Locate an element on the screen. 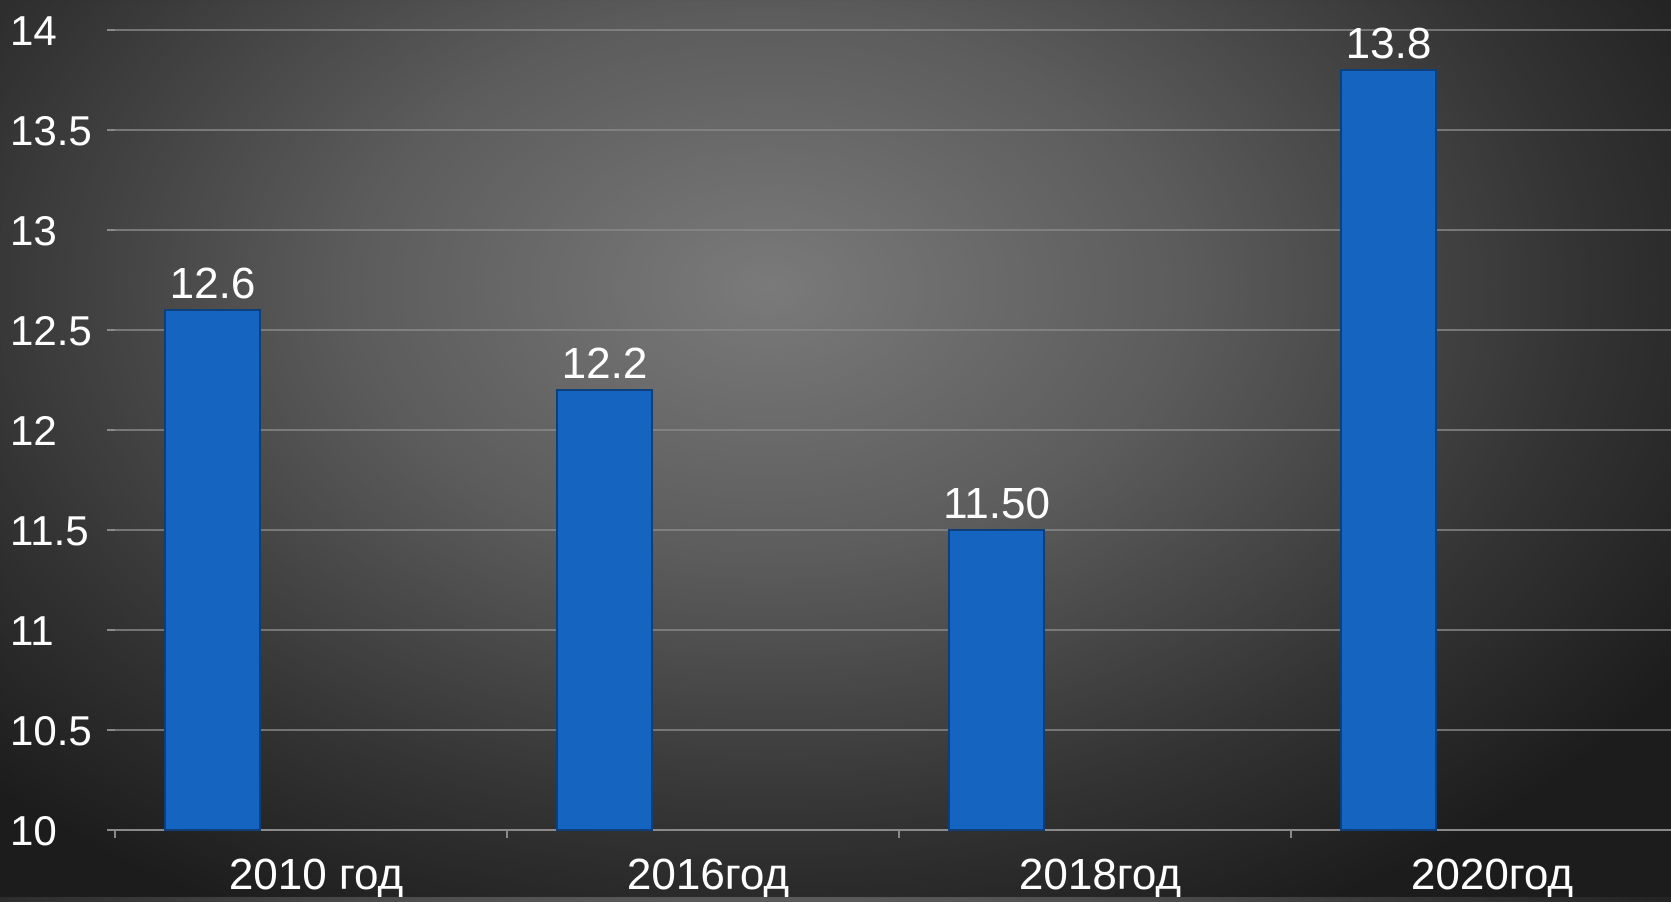  y-tick-label: 14 is located at coordinates (33, 30).